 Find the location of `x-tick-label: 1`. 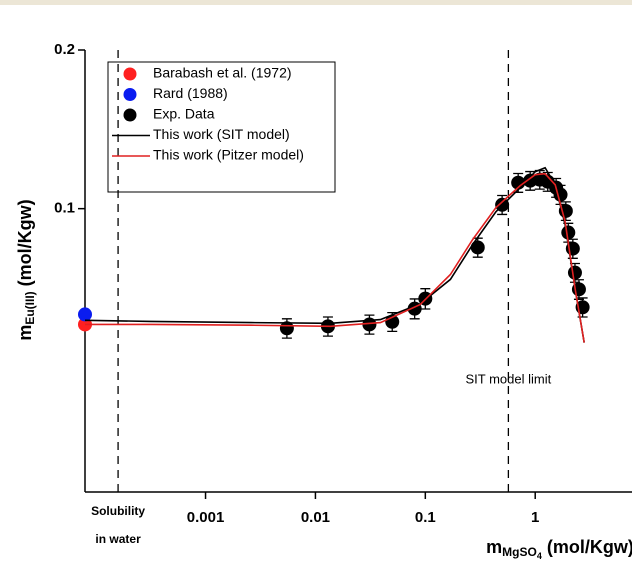

x-tick-label: 1 is located at coordinates (535, 517).